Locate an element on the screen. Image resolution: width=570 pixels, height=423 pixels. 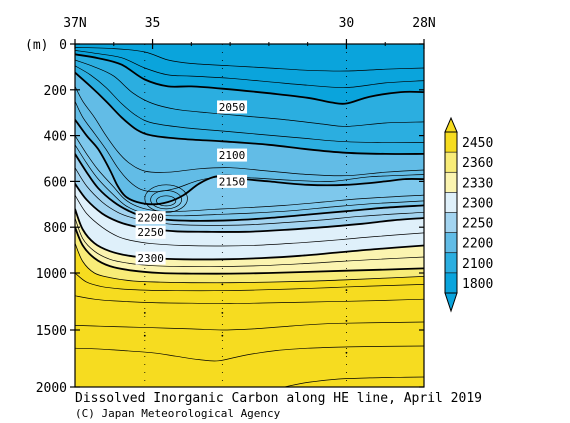
colorbar-label-2300: 2300 is located at coordinates (477, 203).